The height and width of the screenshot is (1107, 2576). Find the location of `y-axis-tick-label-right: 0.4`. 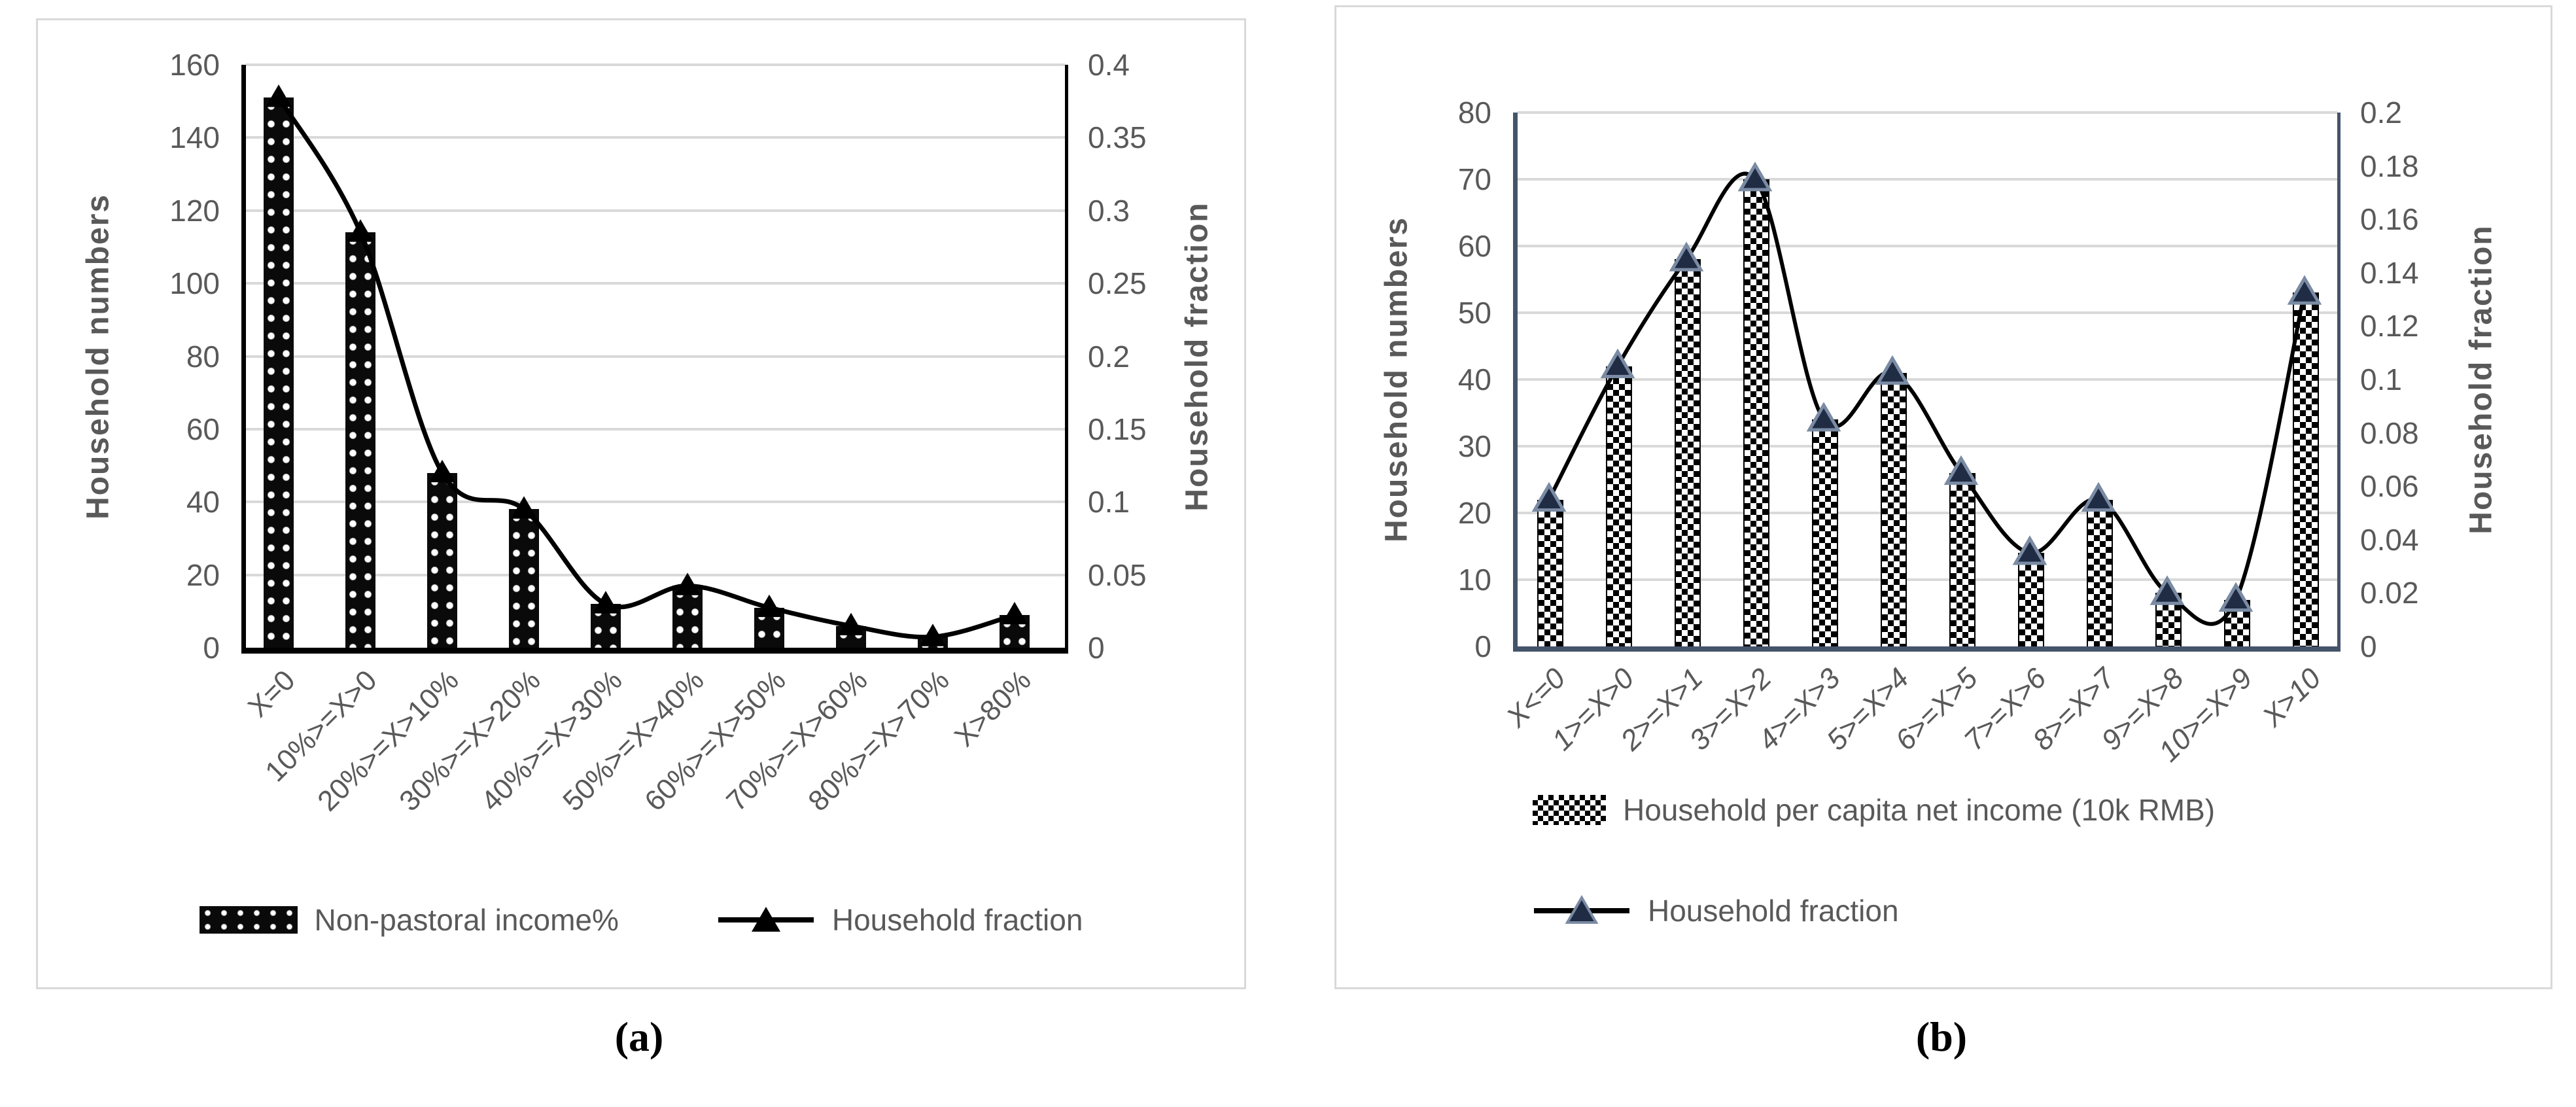

y-axis-tick-label-right: 0.4 is located at coordinates (1109, 65).